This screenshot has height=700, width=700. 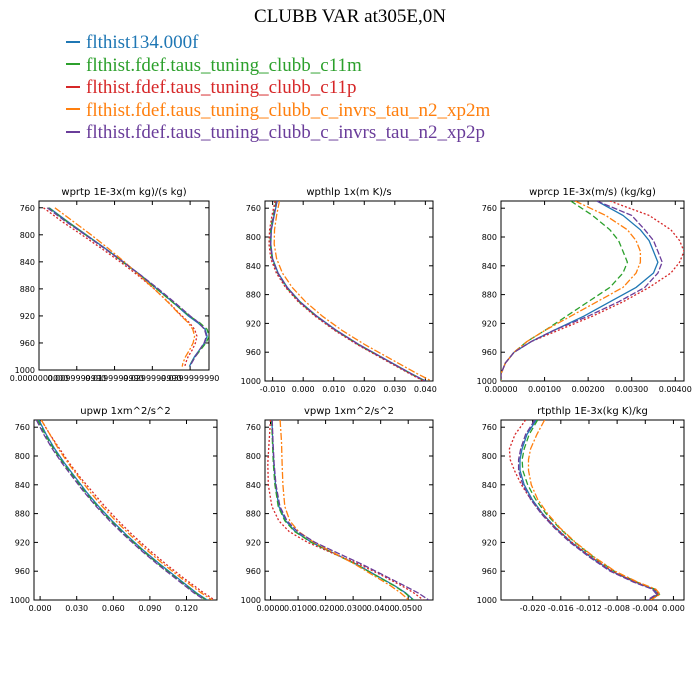 What do you see at coordinates (617, 608) in the screenshot?
I see `x-tick-label: -0.008` at bounding box center [617, 608].